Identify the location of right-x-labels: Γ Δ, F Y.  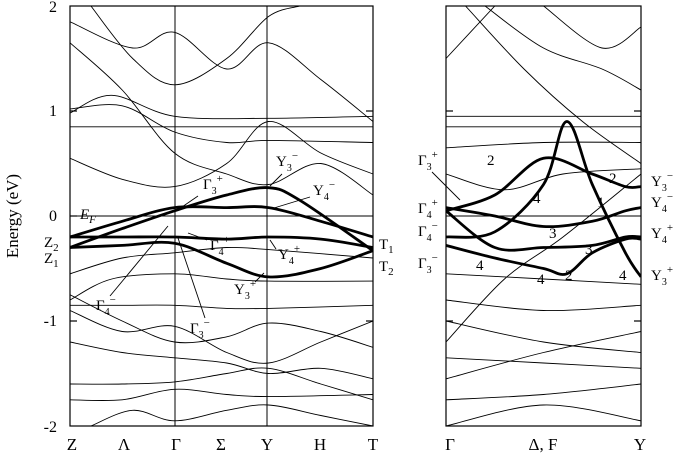
(545, 444).